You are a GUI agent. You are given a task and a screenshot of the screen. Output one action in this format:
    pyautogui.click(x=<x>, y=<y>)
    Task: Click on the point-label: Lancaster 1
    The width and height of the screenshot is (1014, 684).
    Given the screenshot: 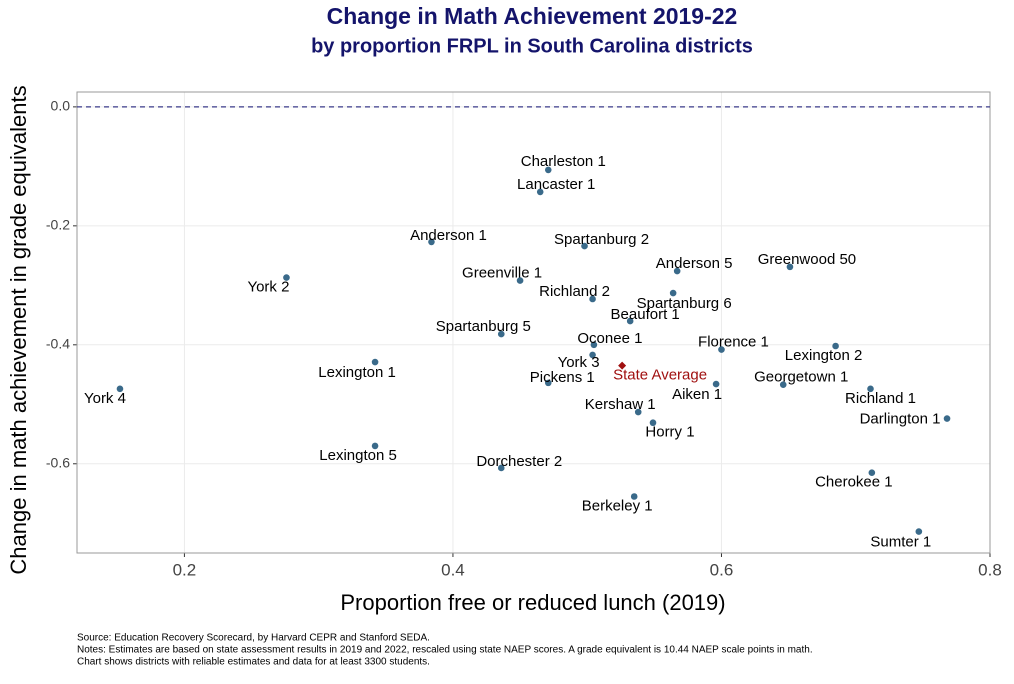 What is the action you would take?
    pyautogui.click(x=556, y=184)
    